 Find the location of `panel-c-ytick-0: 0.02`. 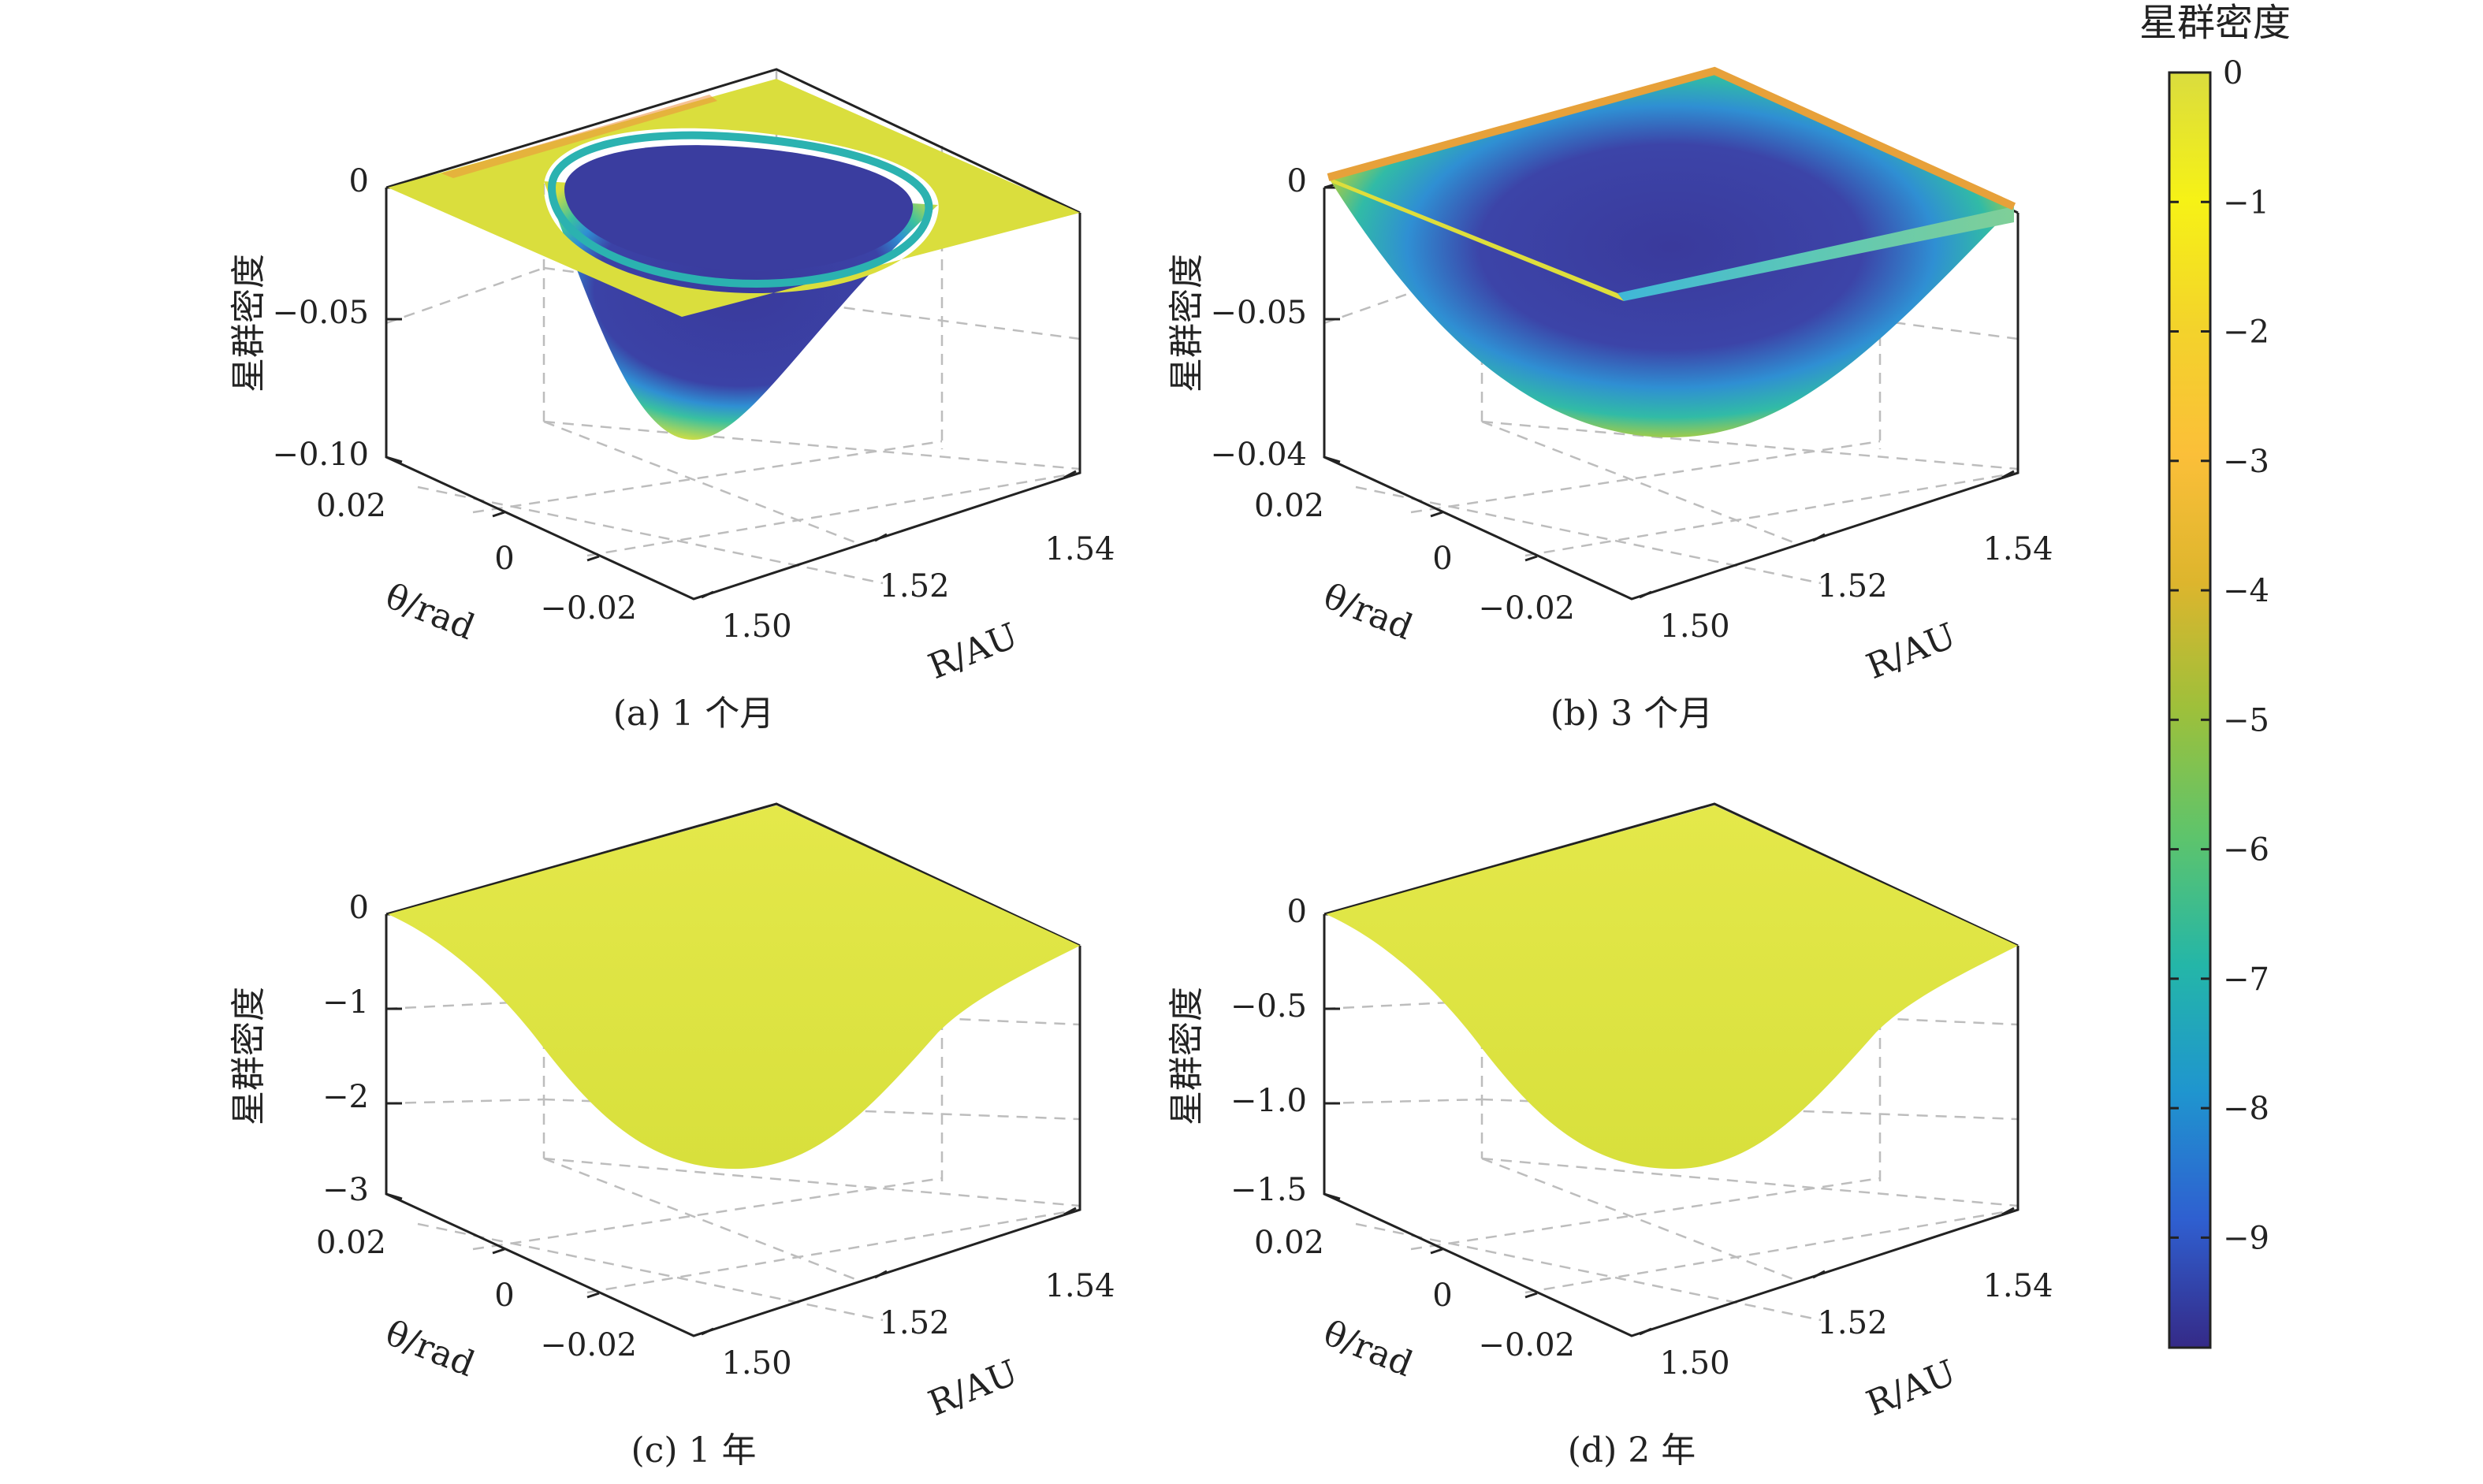

panel-c-ytick-0: 0.02 is located at coordinates (351, 1243).